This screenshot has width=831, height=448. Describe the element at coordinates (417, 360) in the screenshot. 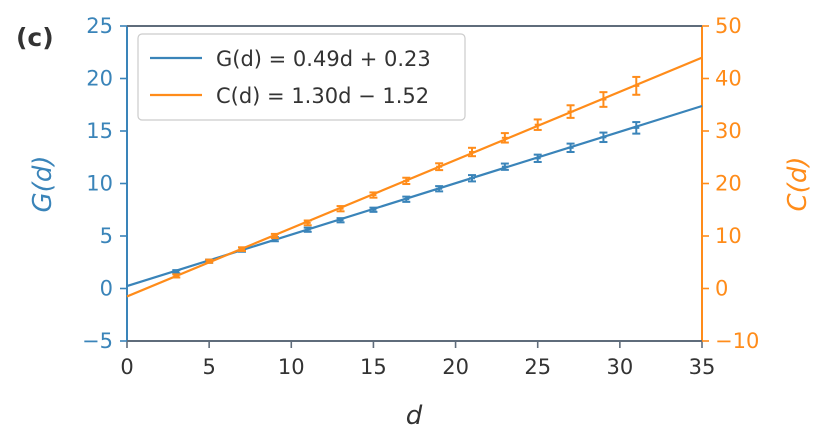

I see `x-axis-ticks: 0 5 10 15 20 25 30 35` at that location.